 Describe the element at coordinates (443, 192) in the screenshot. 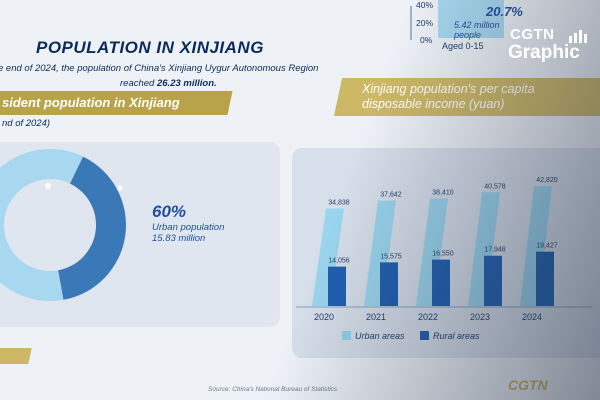

I see `urban-bar-label: 38,410` at that location.